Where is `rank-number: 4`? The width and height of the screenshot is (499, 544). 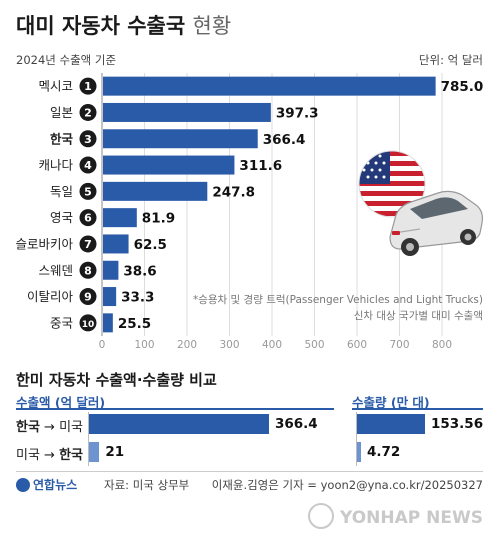 rank-number: 4 is located at coordinates (88, 165).